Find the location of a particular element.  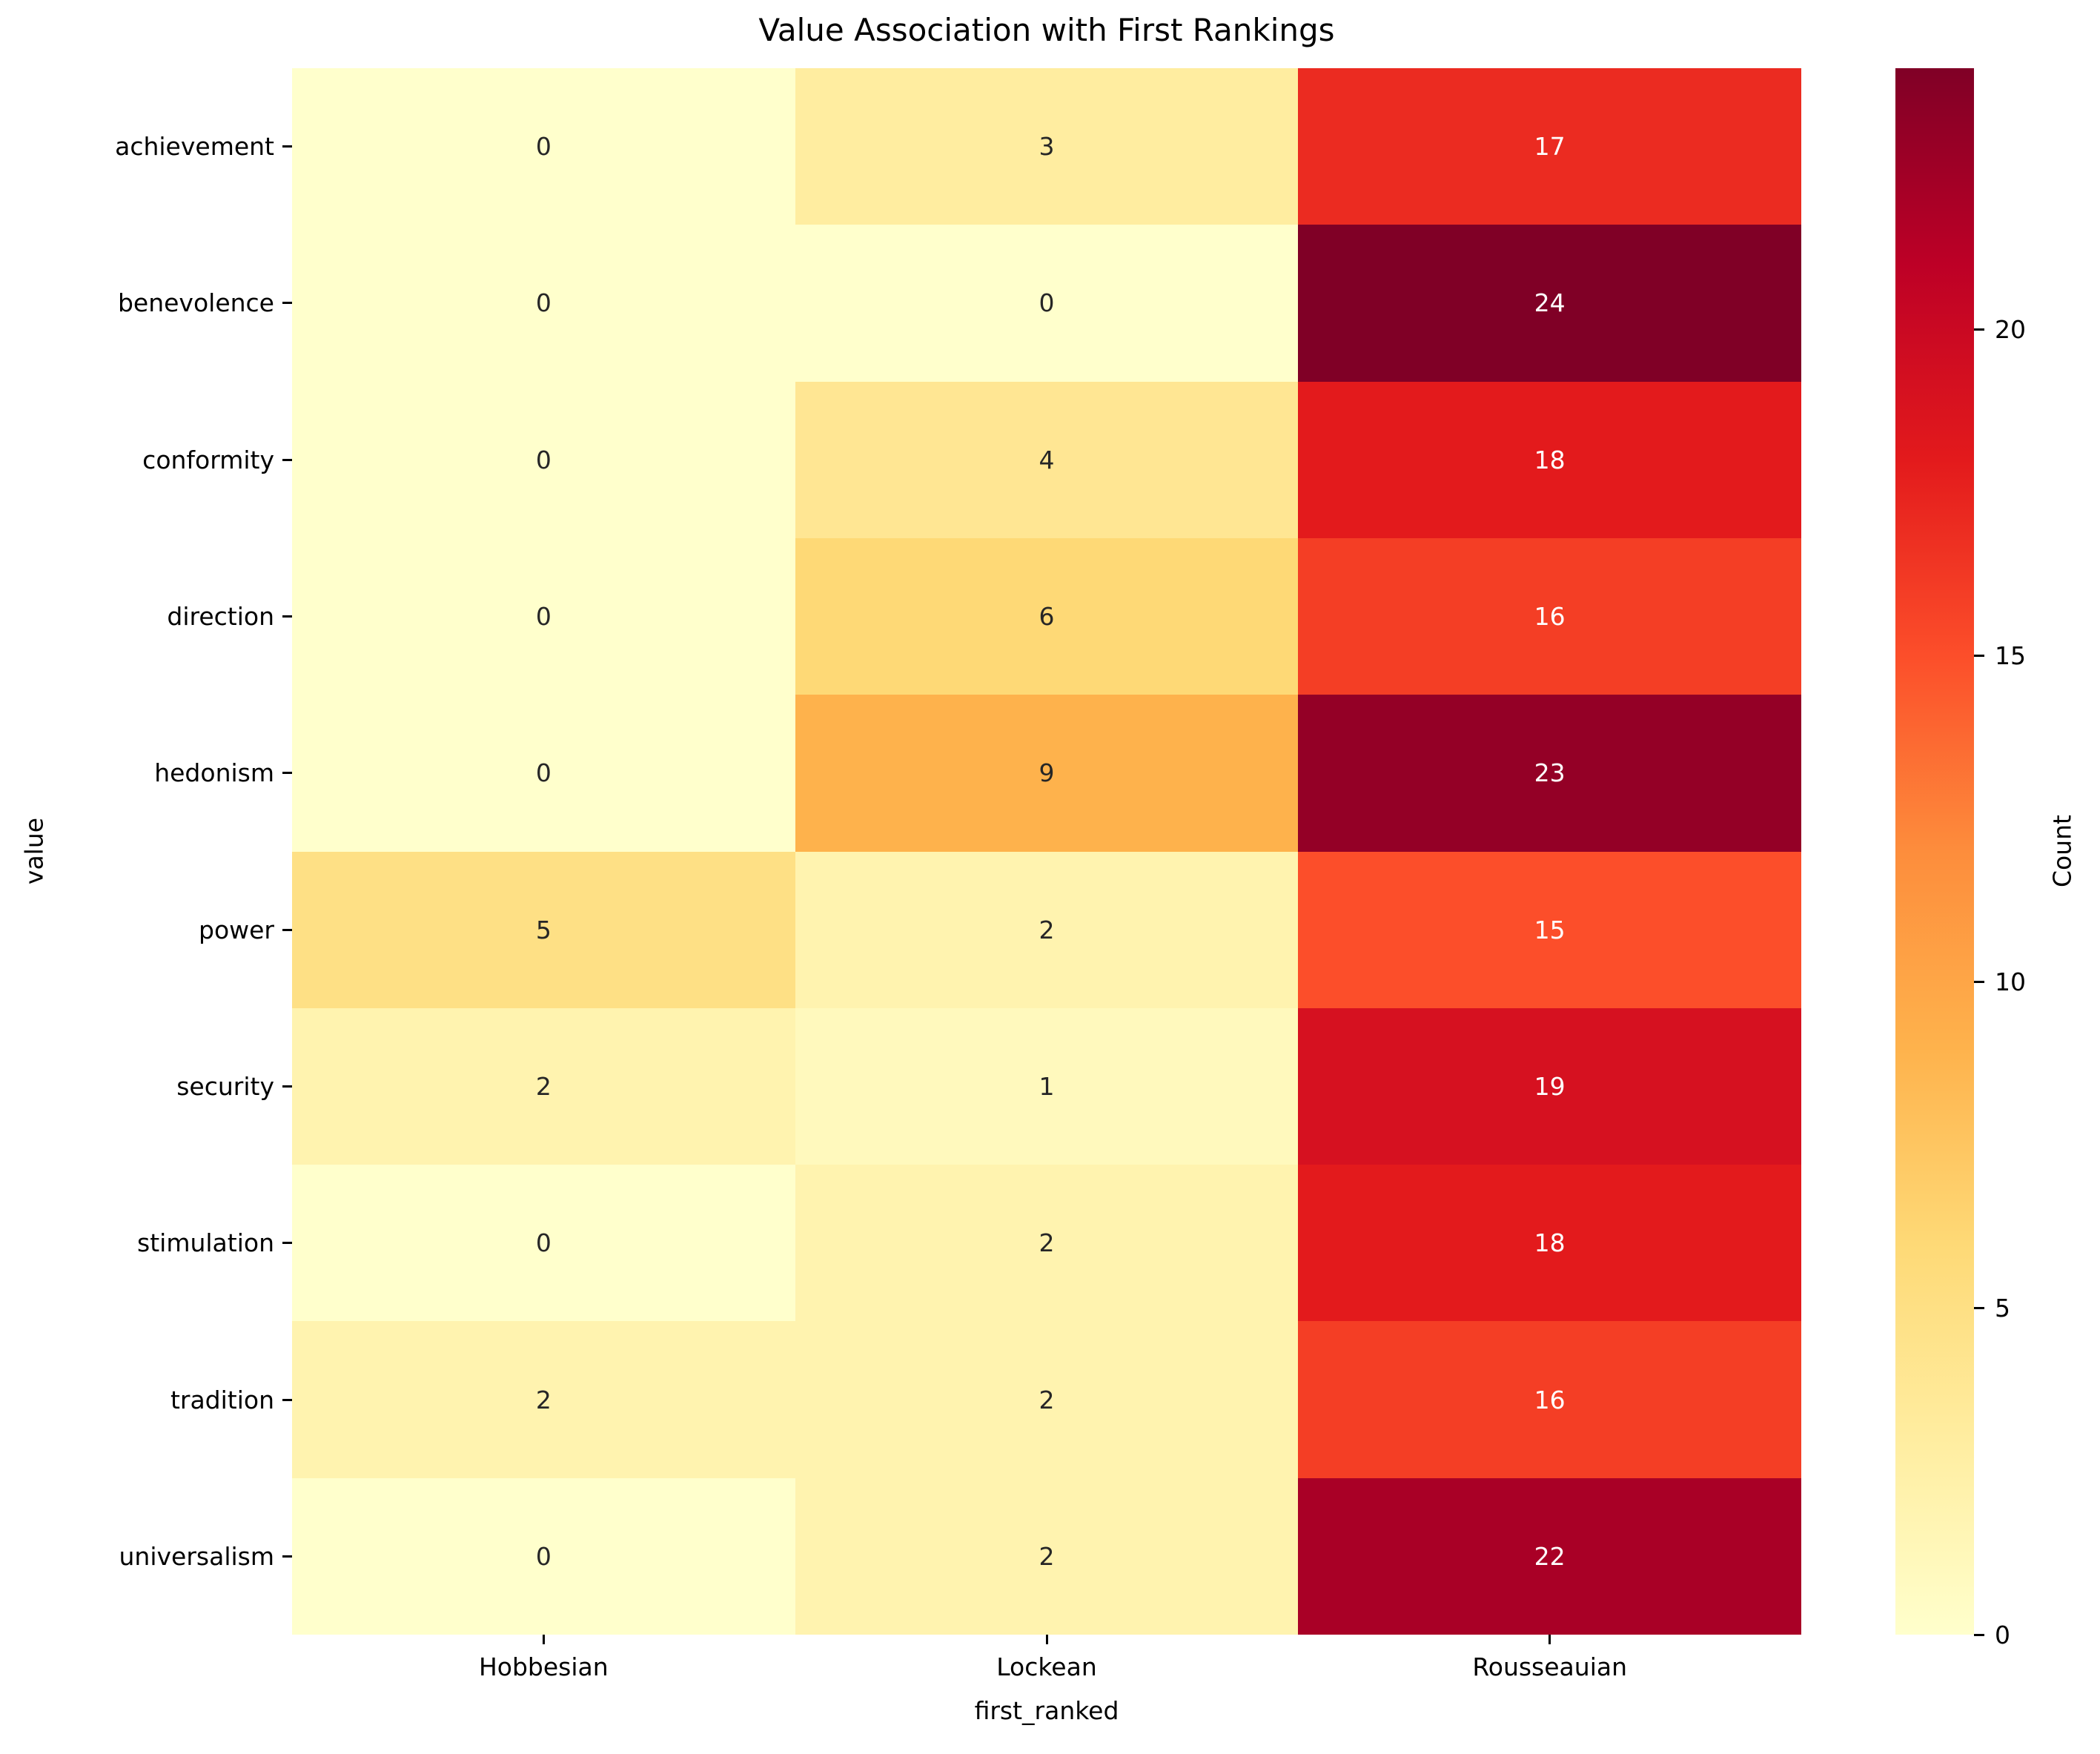

cell-annotation: 22 is located at coordinates (1550, 1556).